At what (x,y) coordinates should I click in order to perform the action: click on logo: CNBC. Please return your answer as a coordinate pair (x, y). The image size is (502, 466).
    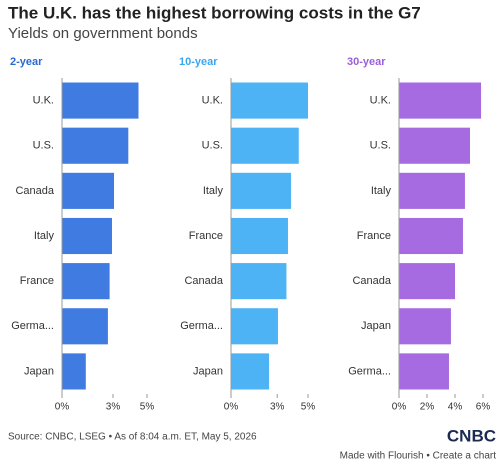
    Looking at the image, I should click on (471, 435).